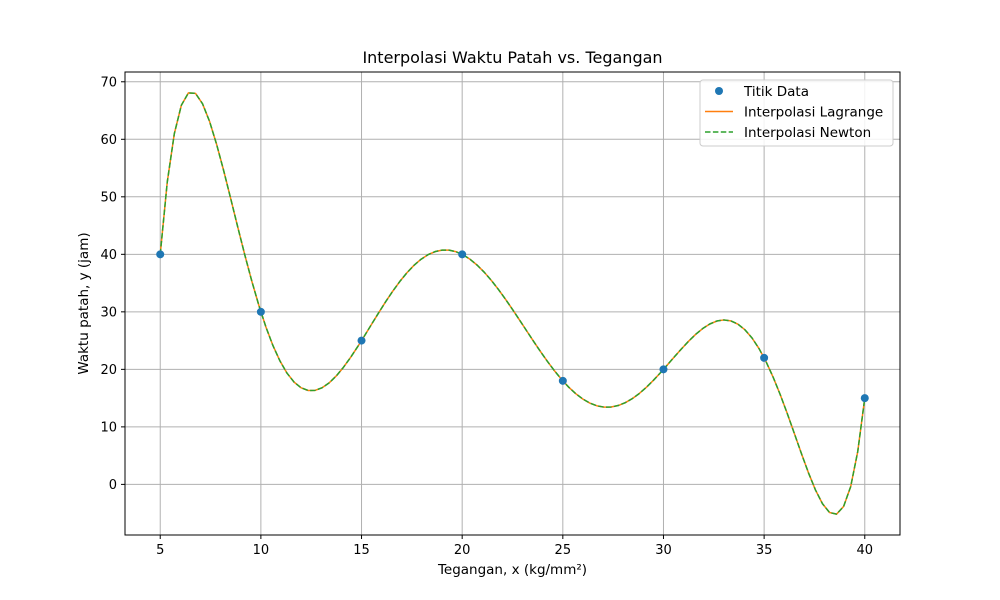  What do you see at coordinates (261, 550) in the screenshot?
I see `x-tick-label: 10` at bounding box center [261, 550].